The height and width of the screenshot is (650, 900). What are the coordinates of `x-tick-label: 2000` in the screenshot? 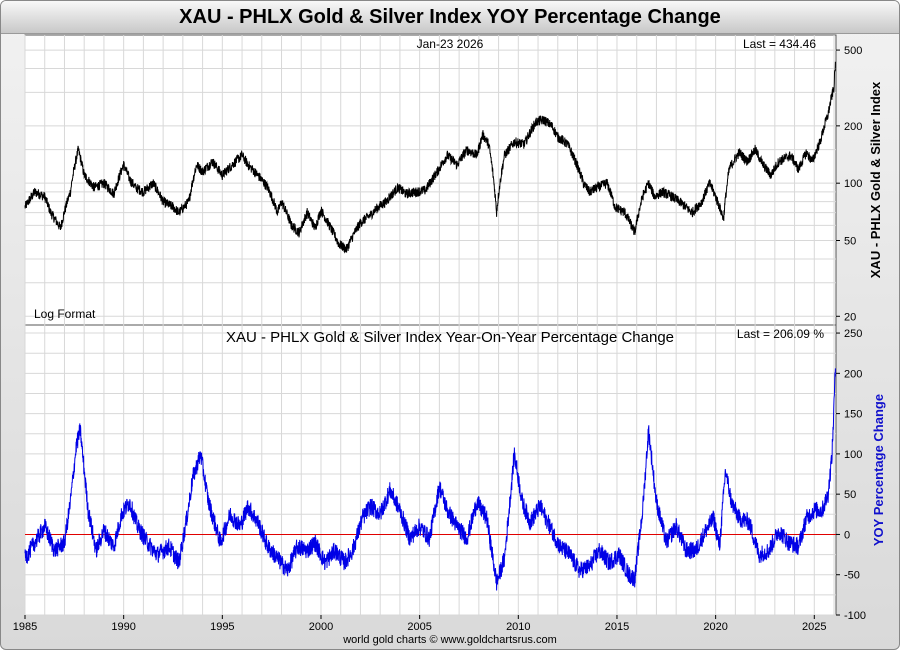 It's located at (321, 627).